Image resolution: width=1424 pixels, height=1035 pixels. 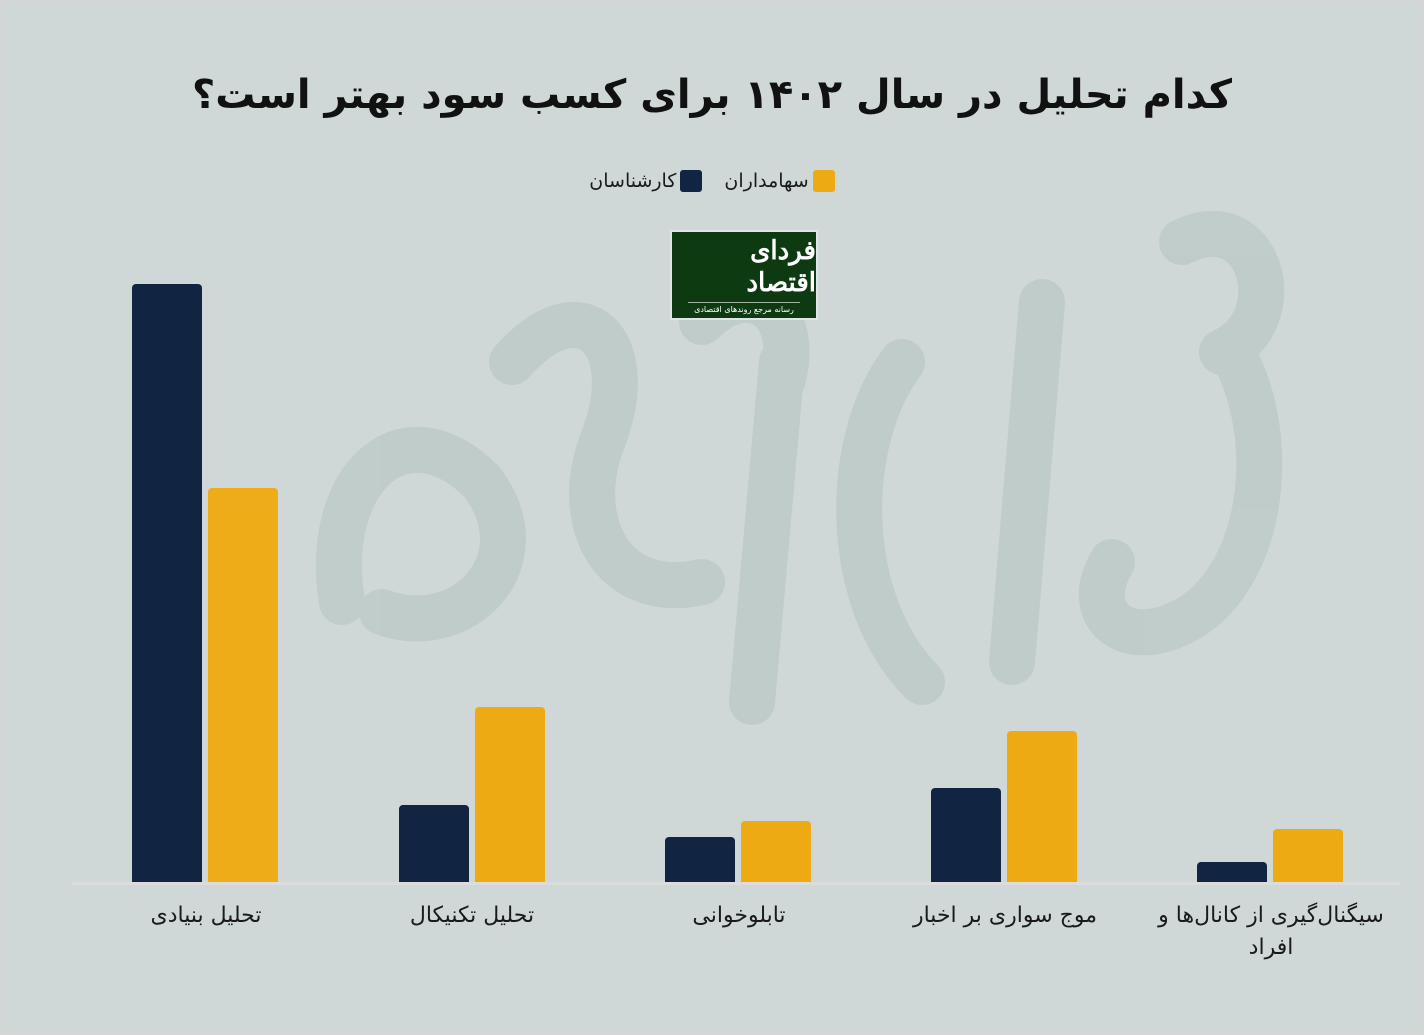 What do you see at coordinates (472, 915) in the screenshot?
I see `x-tick-label: تحلیل تکنیکال` at bounding box center [472, 915].